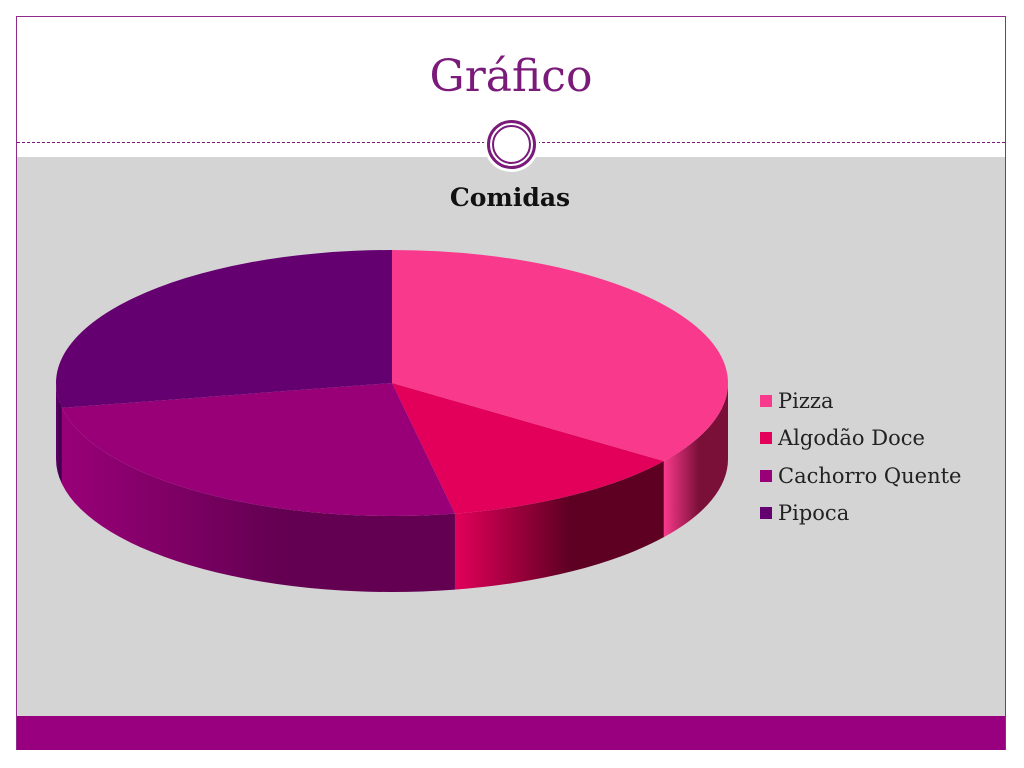  I want to click on ornament-inner-ring, so click(511, 144).